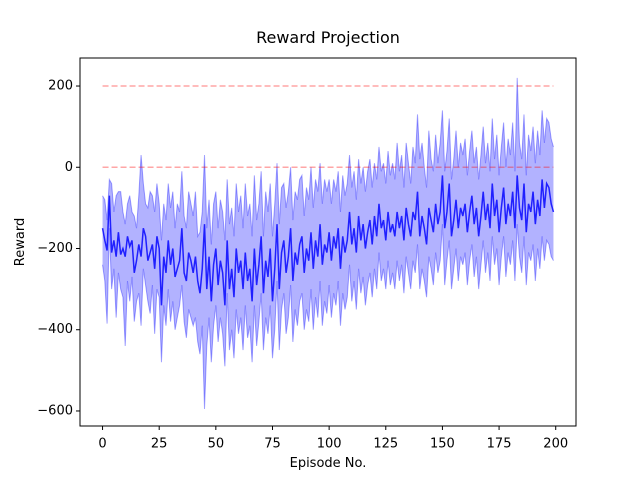 This screenshot has height=480, width=640. I want to click on y-tick-label: 0, so click(69, 167).